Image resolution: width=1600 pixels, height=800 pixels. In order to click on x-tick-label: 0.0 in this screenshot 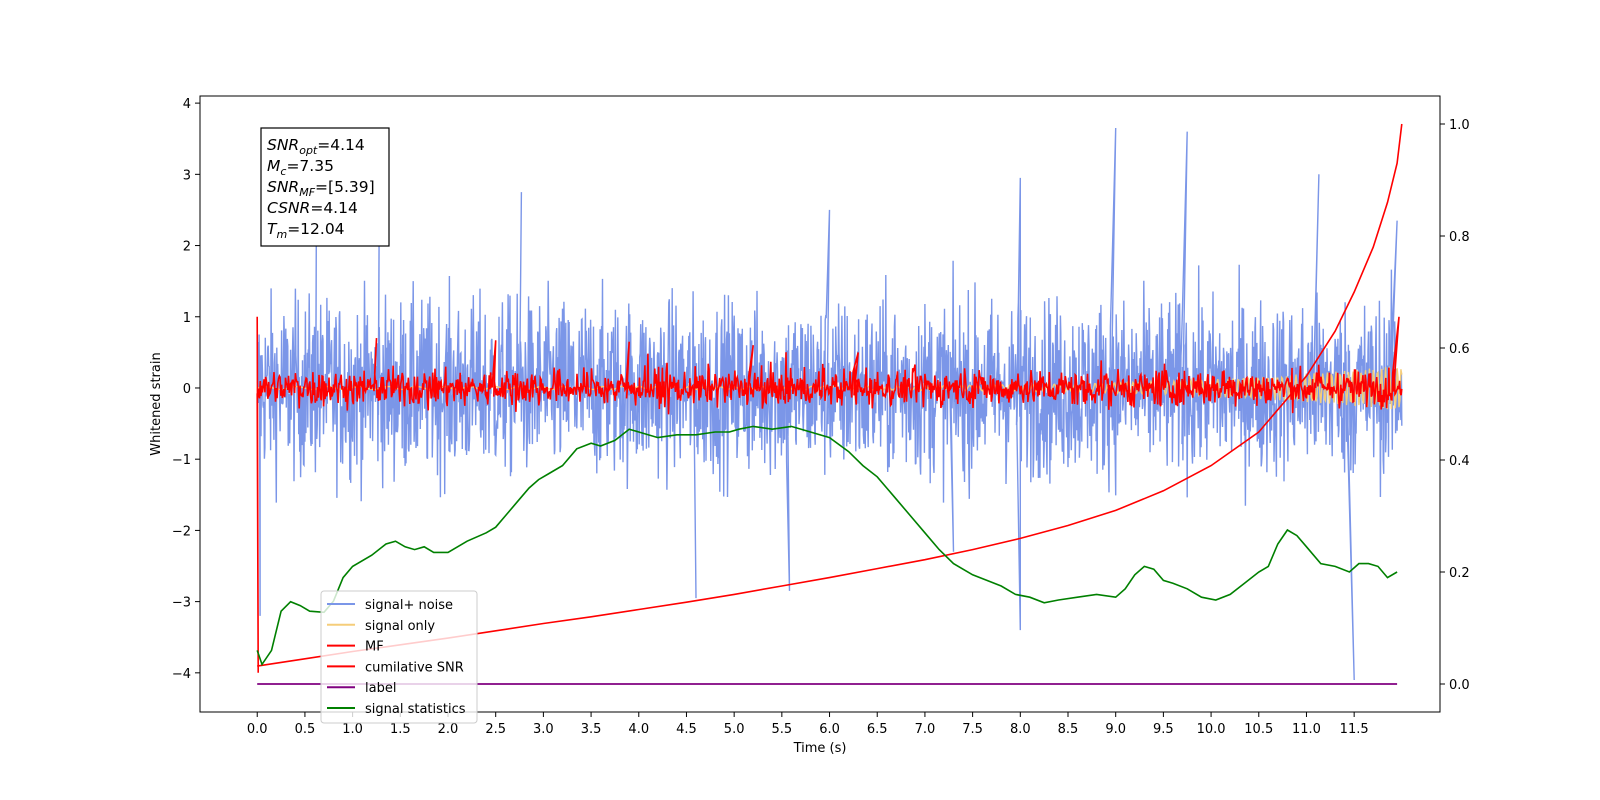, I will do `click(257, 729)`.